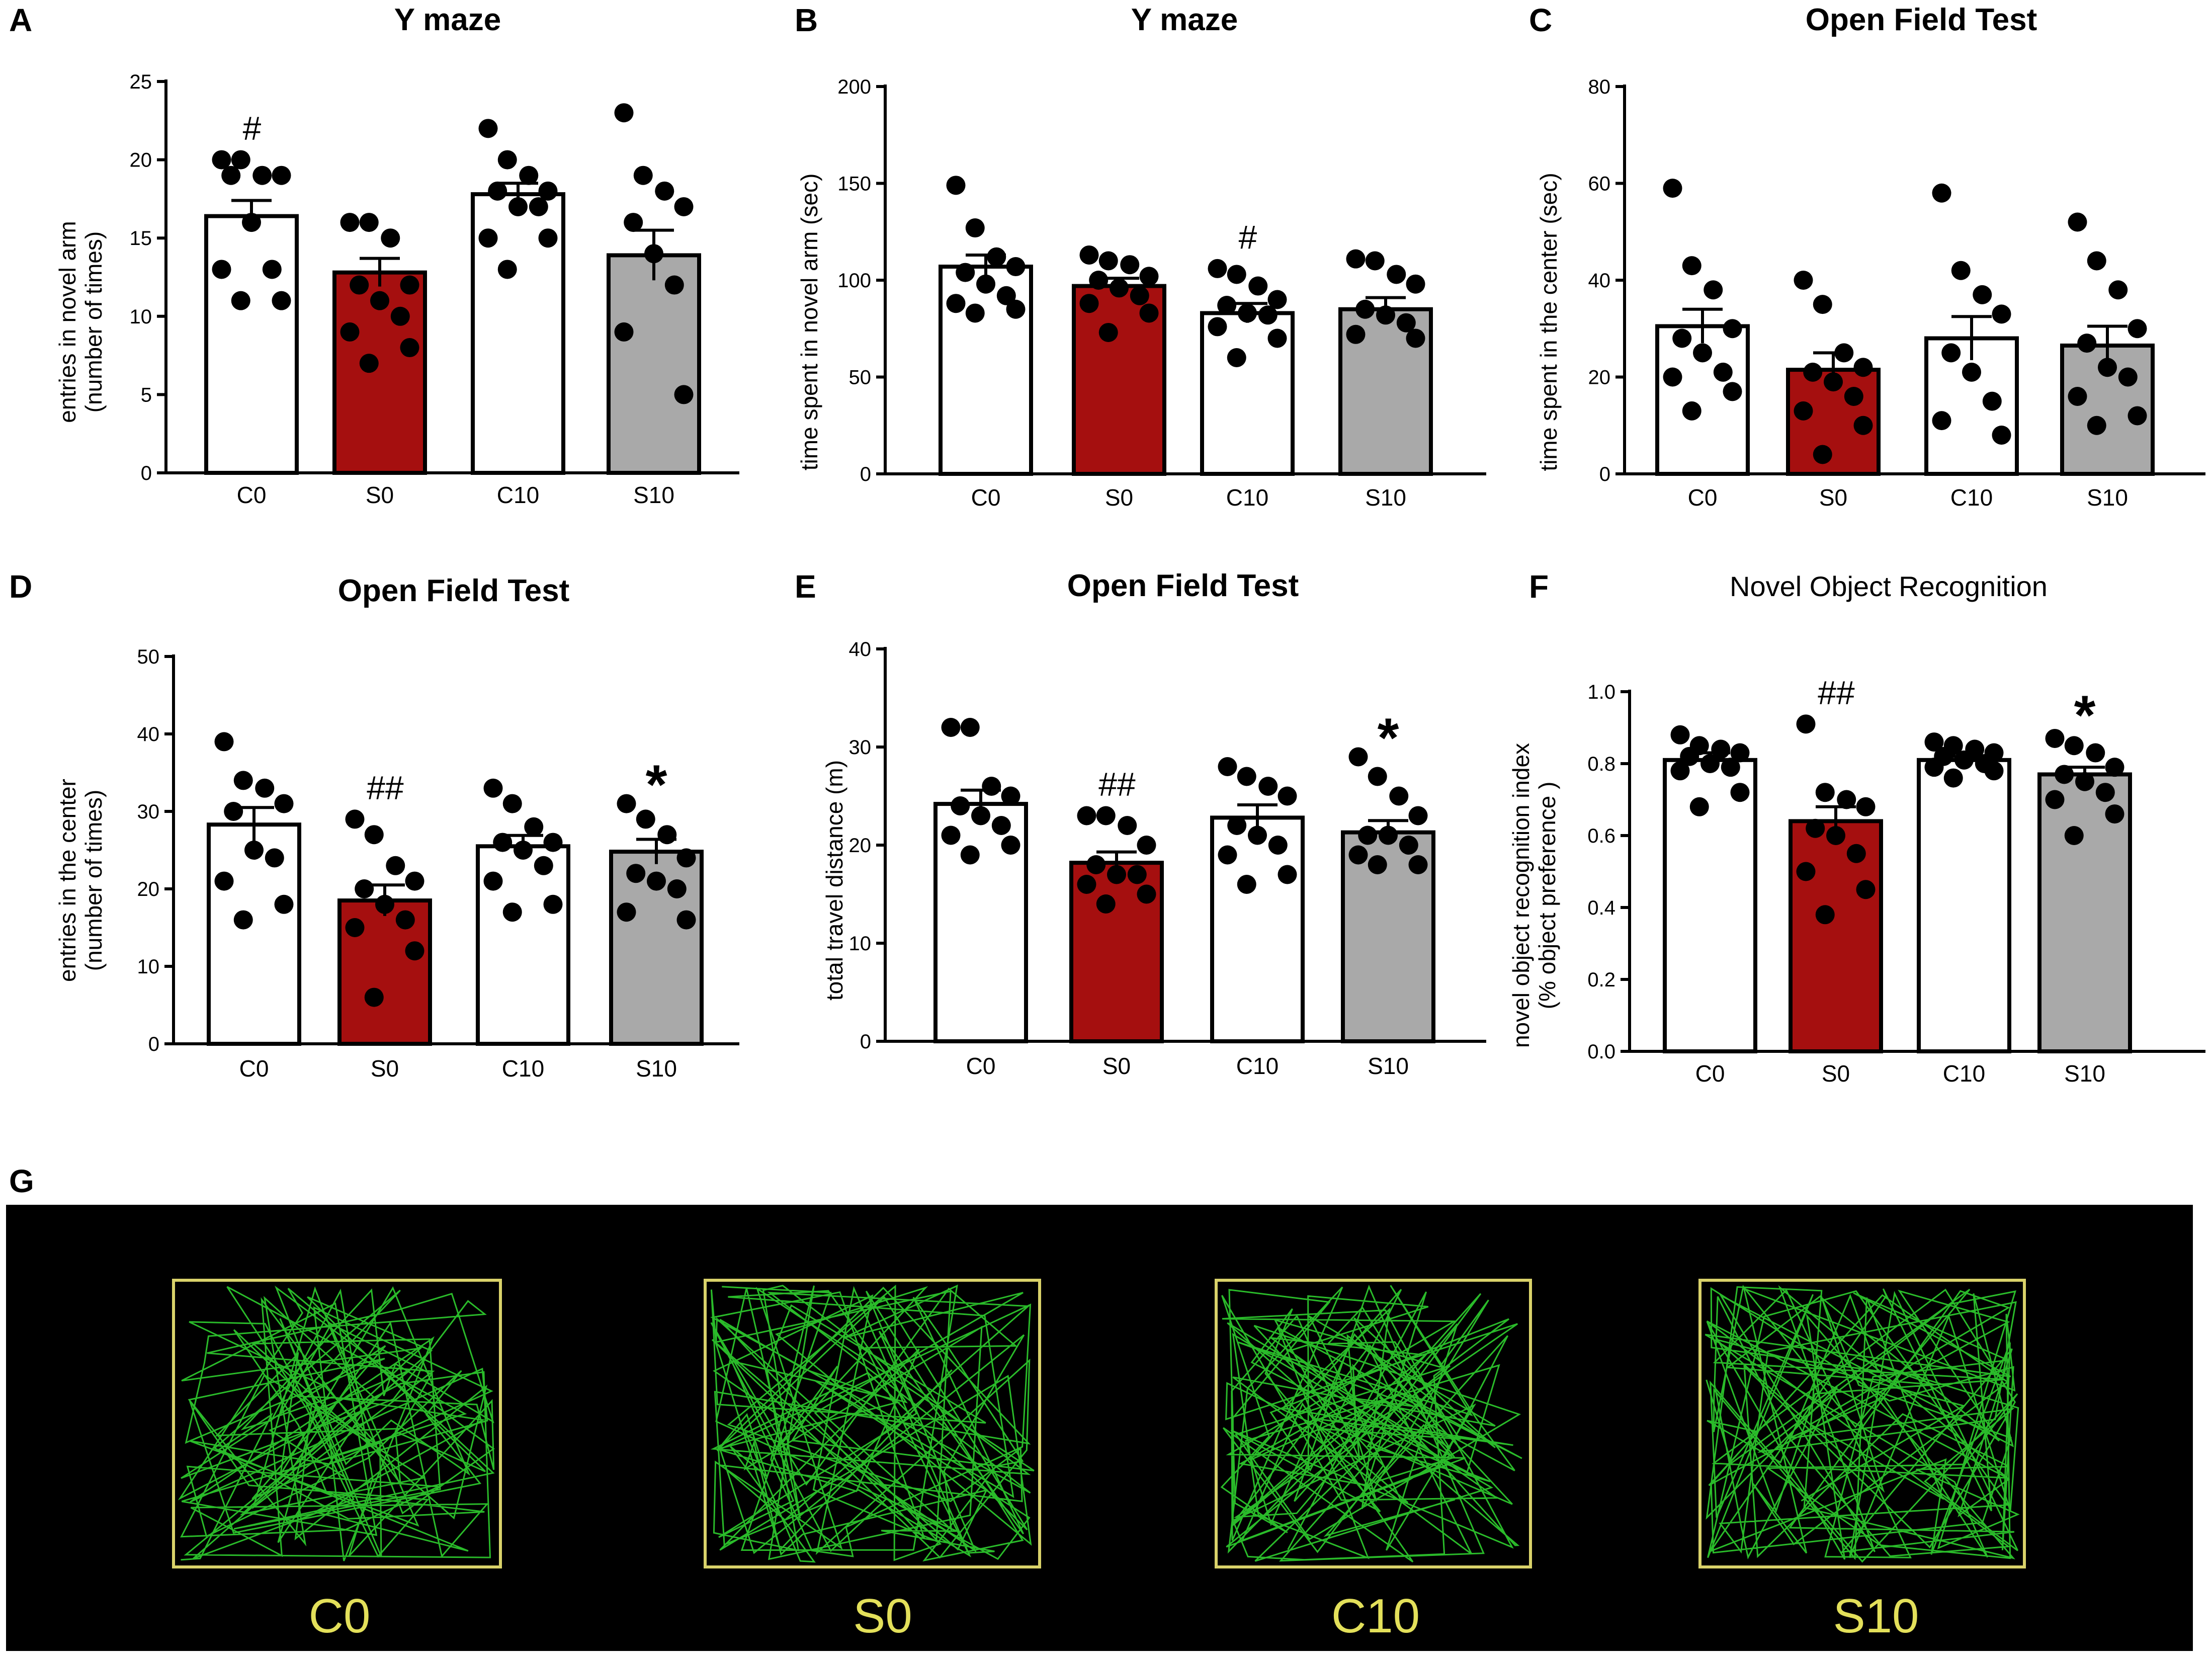 This screenshot has width=2212, height=1654. I want to click on y-tick-label: 100, so click(854, 281).